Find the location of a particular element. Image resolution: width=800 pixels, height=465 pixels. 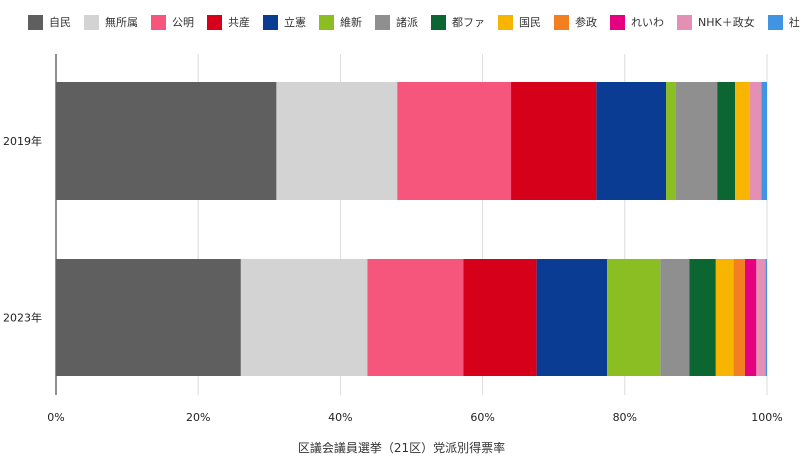

legend-item: 参政 is located at coordinates (575, 22).